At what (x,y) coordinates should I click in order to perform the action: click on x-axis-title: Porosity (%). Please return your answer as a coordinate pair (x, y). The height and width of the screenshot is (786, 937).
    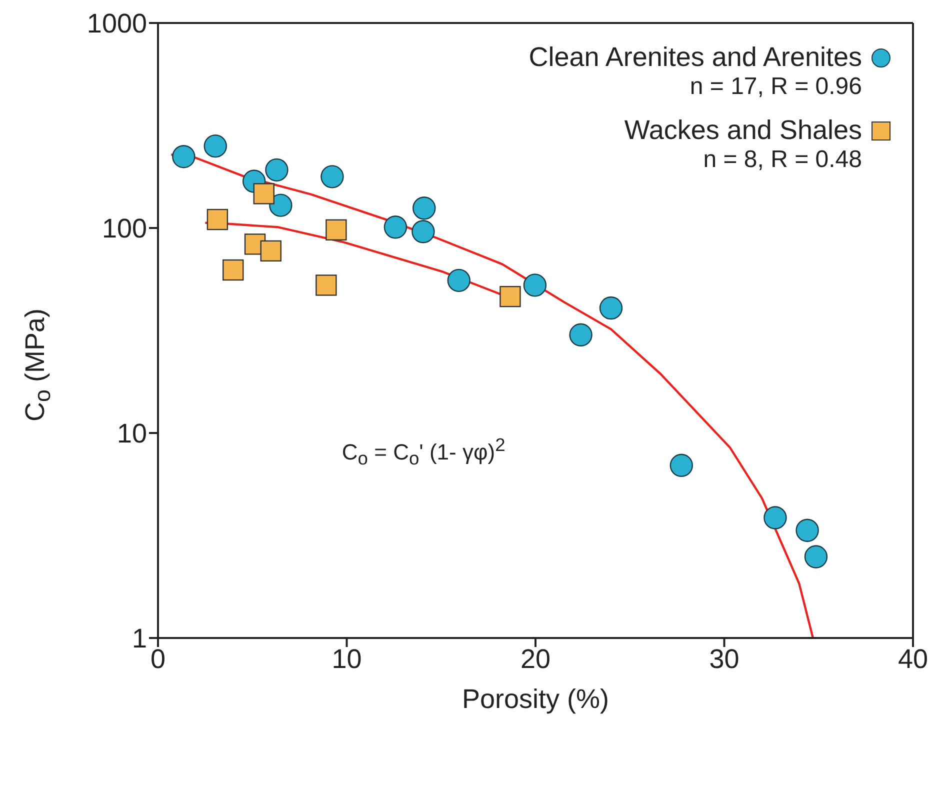
    Looking at the image, I should click on (536, 699).